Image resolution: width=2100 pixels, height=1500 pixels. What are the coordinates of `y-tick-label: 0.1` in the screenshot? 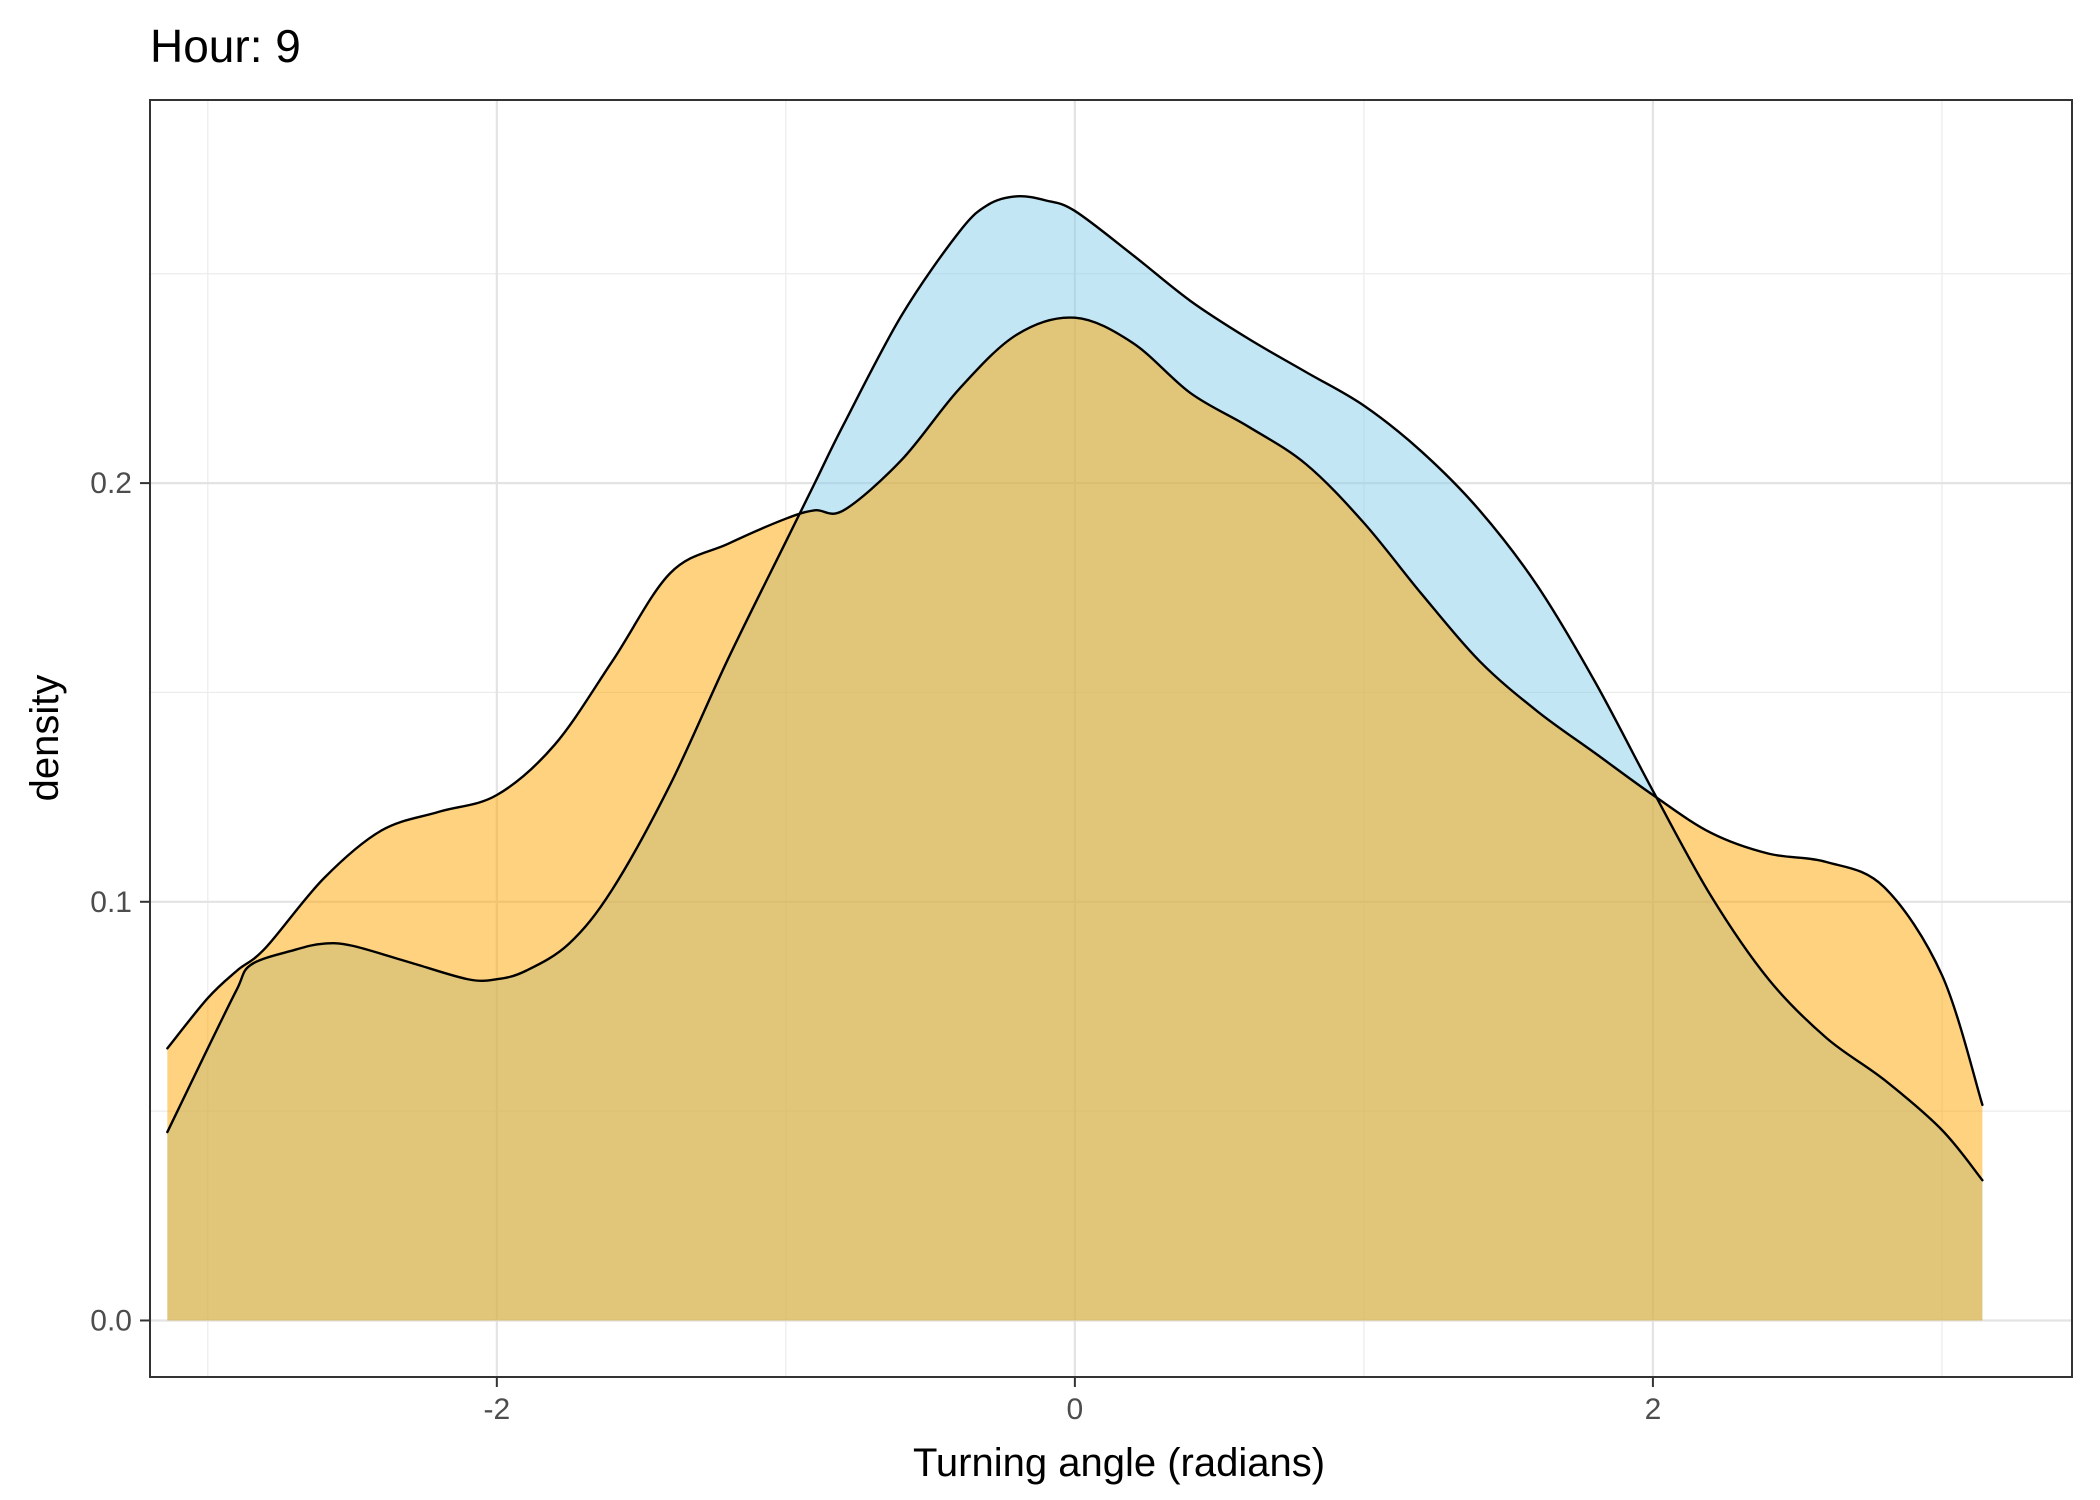 It's located at (111, 902).